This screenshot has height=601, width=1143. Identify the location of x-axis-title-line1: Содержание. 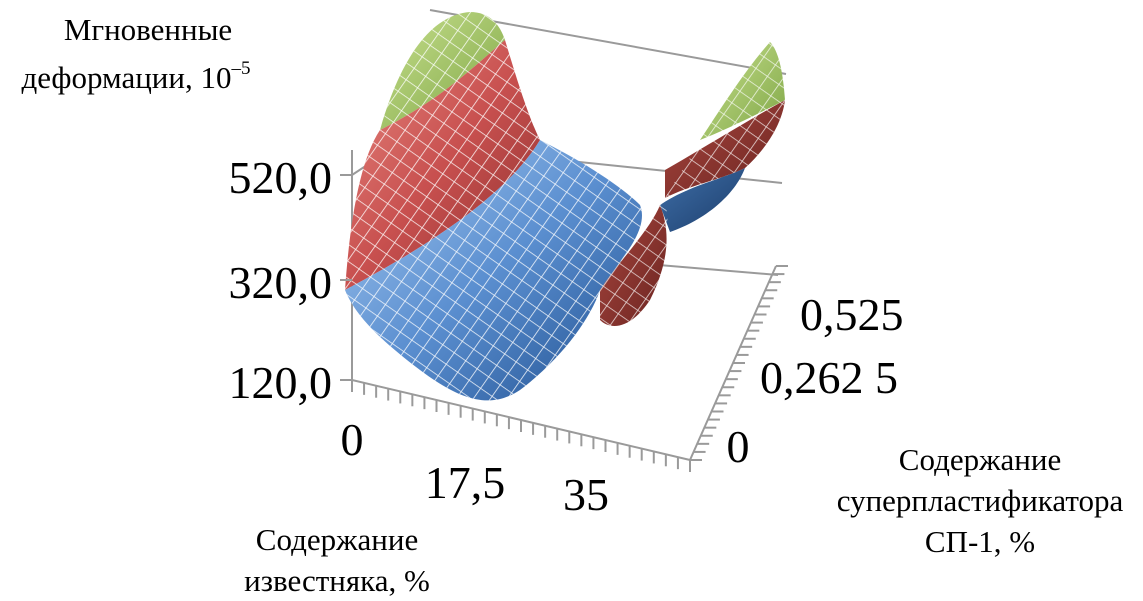
(337, 539).